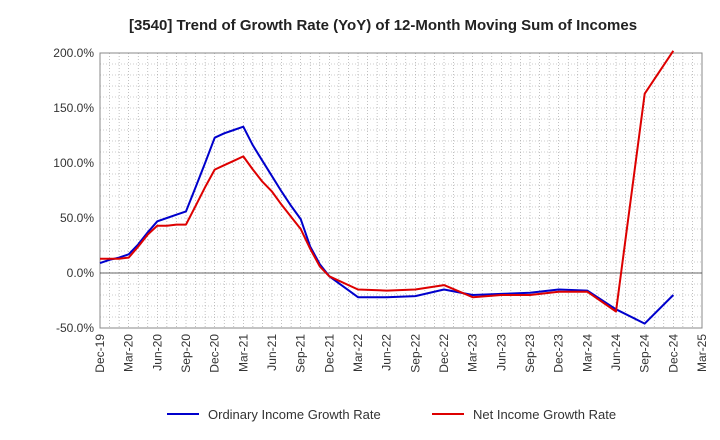 The image size is (720, 440). Describe the element at coordinates (301, 353) in the screenshot. I see `x-tick-label: Sep-21` at that location.